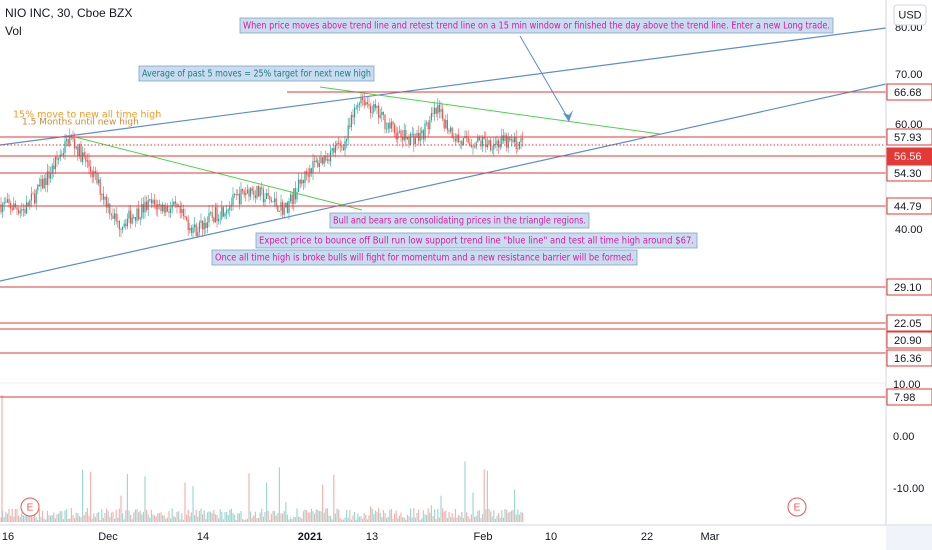 This screenshot has height=550, width=932. I want to click on price-level-tag, so click(909, 340).